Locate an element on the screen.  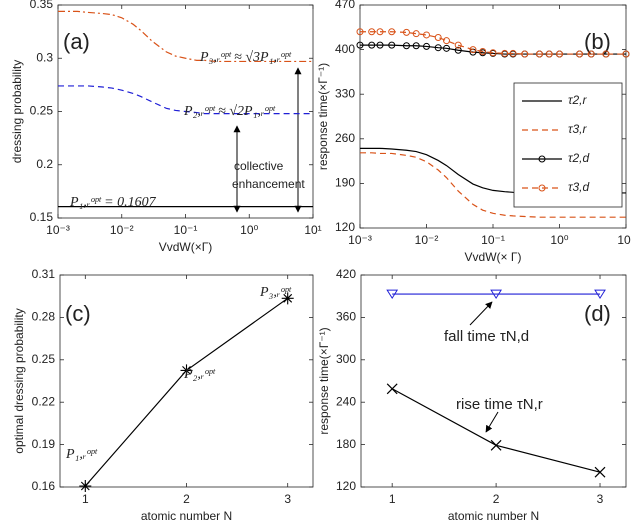
annotation: rise time τN,r is located at coordinates (499, 404).